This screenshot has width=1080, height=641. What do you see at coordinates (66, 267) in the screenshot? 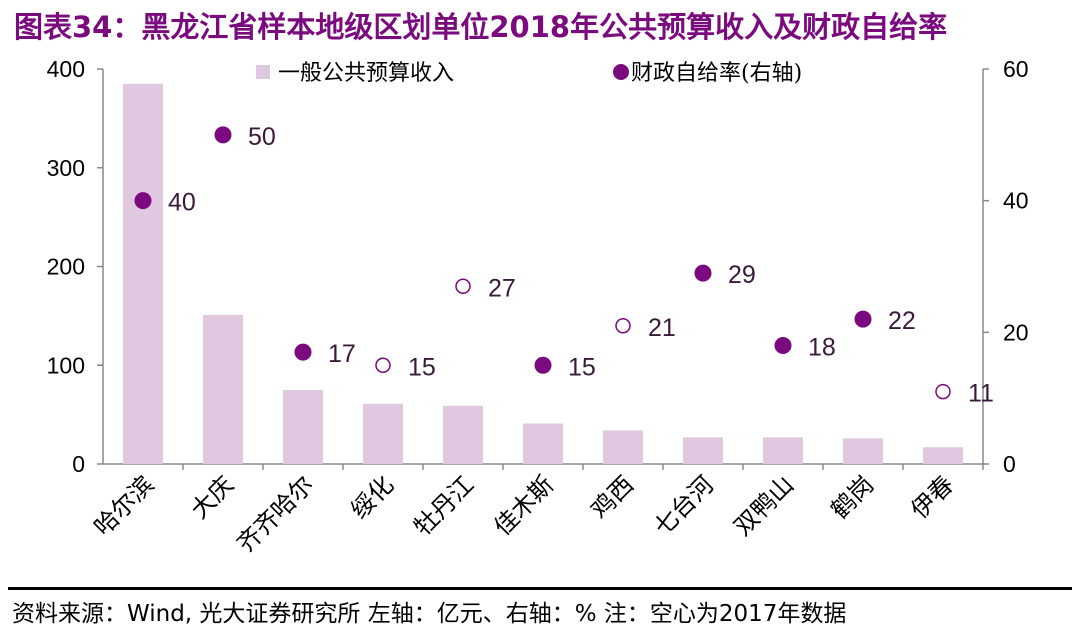
I see `left-tick-label: 200` at bounding box center [66, 267].